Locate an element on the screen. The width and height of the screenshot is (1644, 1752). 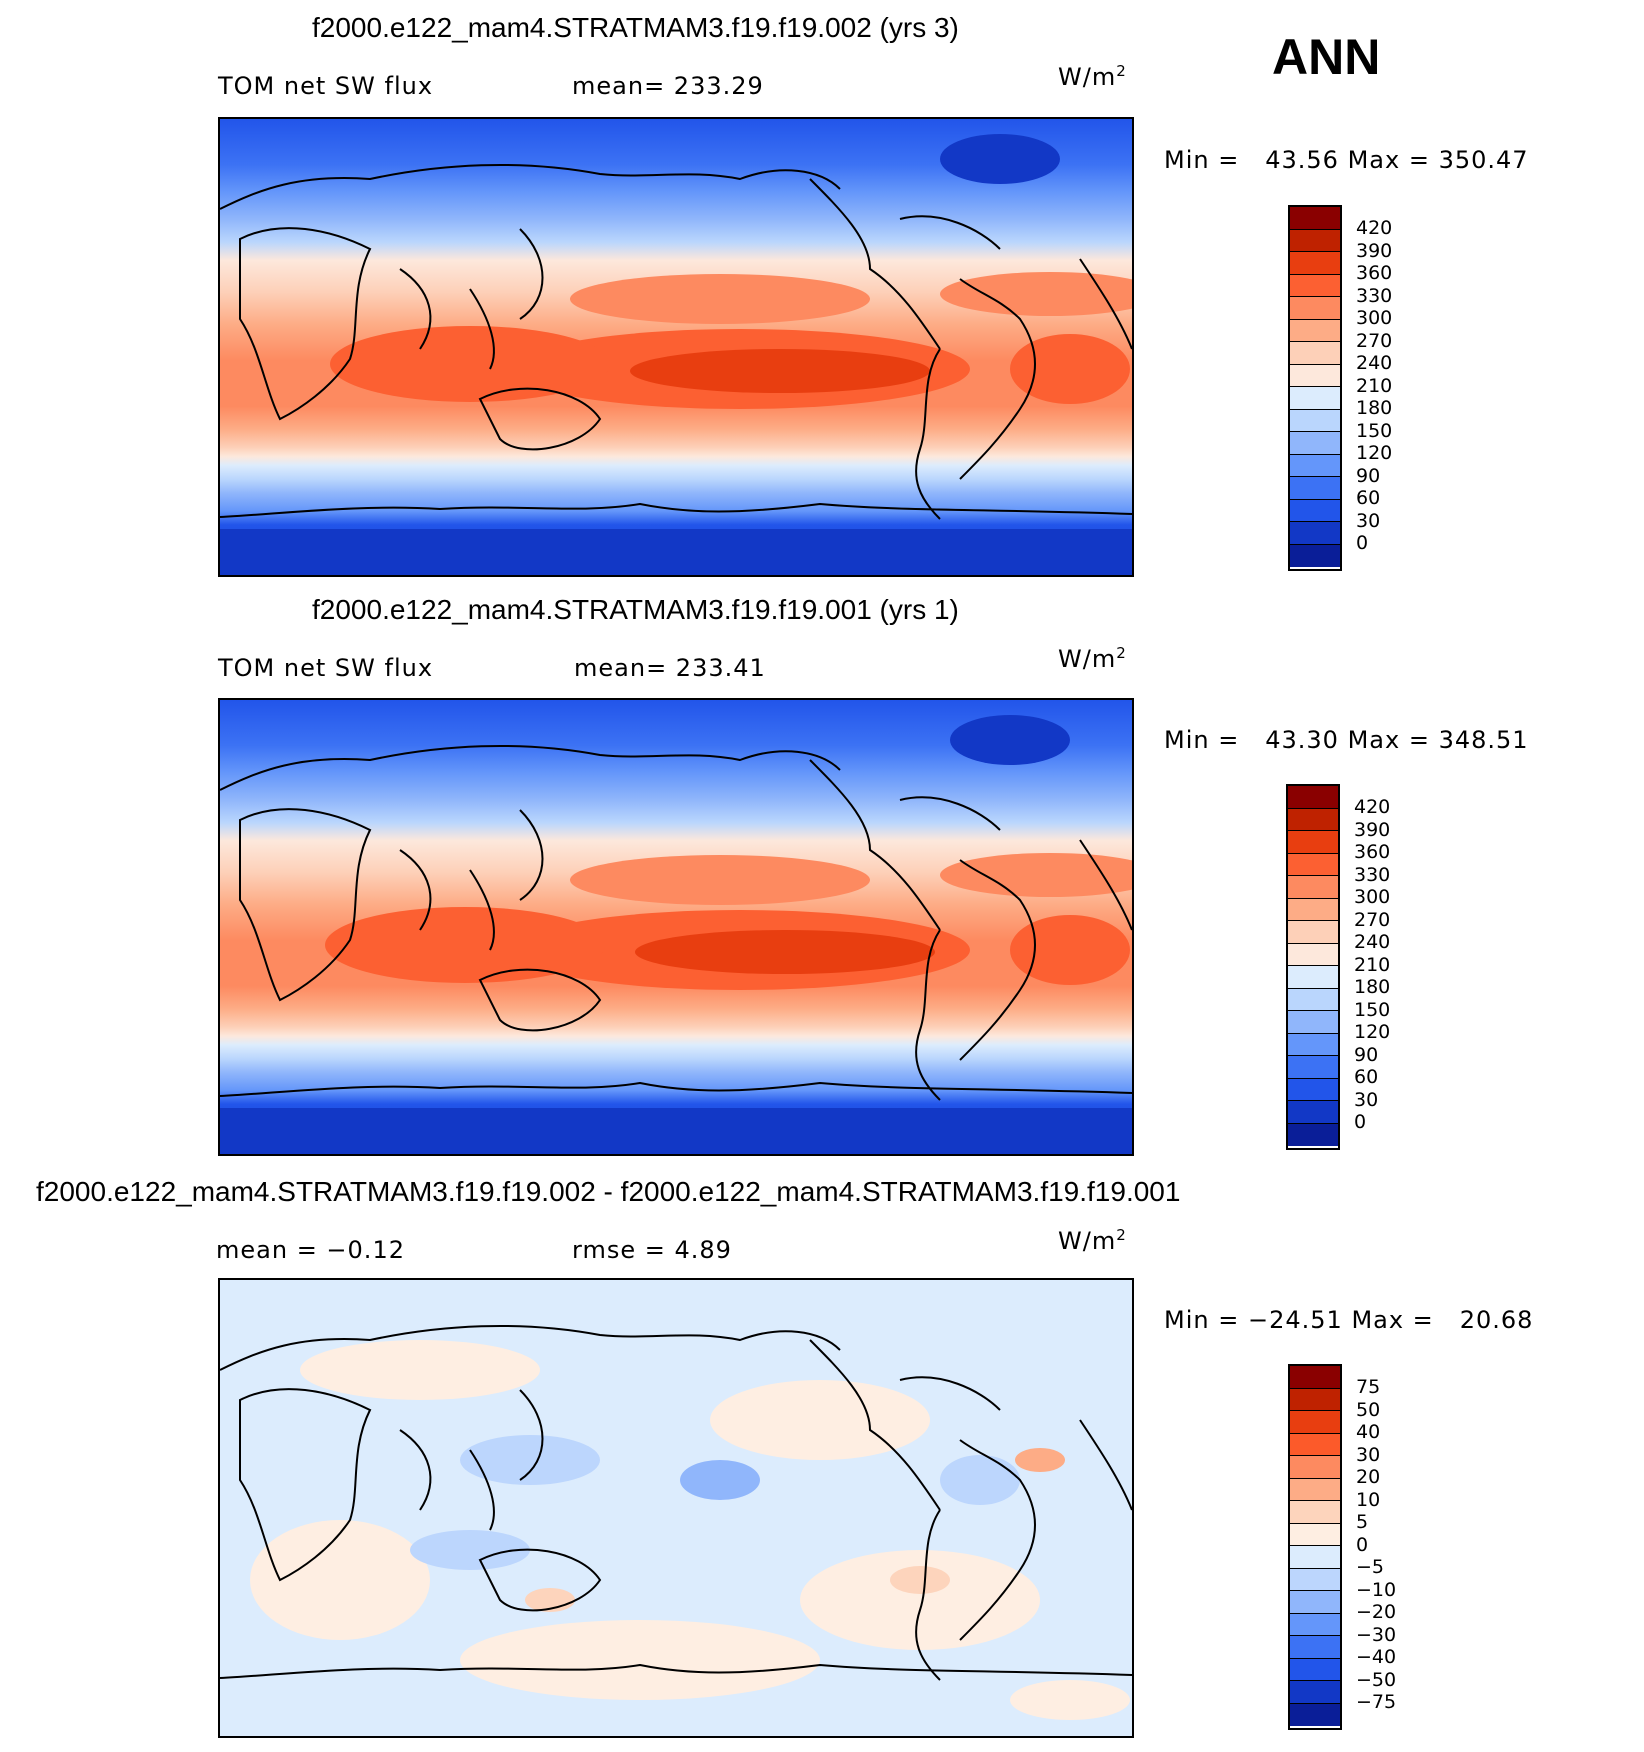
colorbar-tick-label: 300 is located at coordinates (1372, 897).